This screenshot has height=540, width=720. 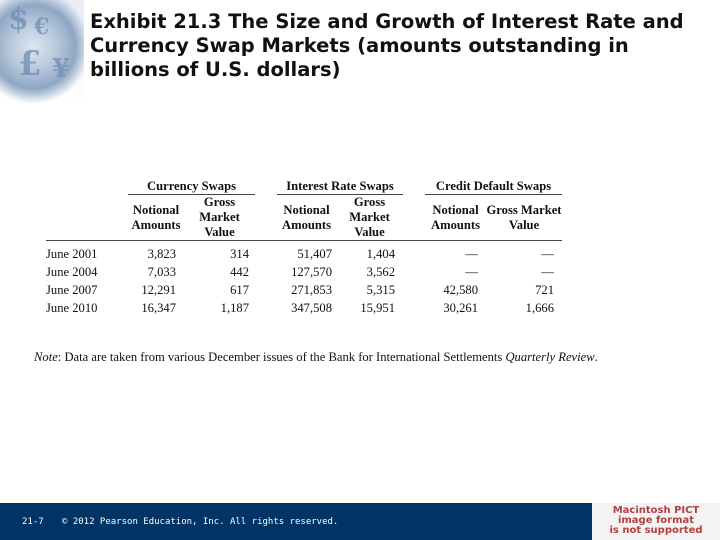 What do you see at coordinates (380, 272) in the screenshot?
I see `table-cell: 3,562` at bounding box center [380, 272].